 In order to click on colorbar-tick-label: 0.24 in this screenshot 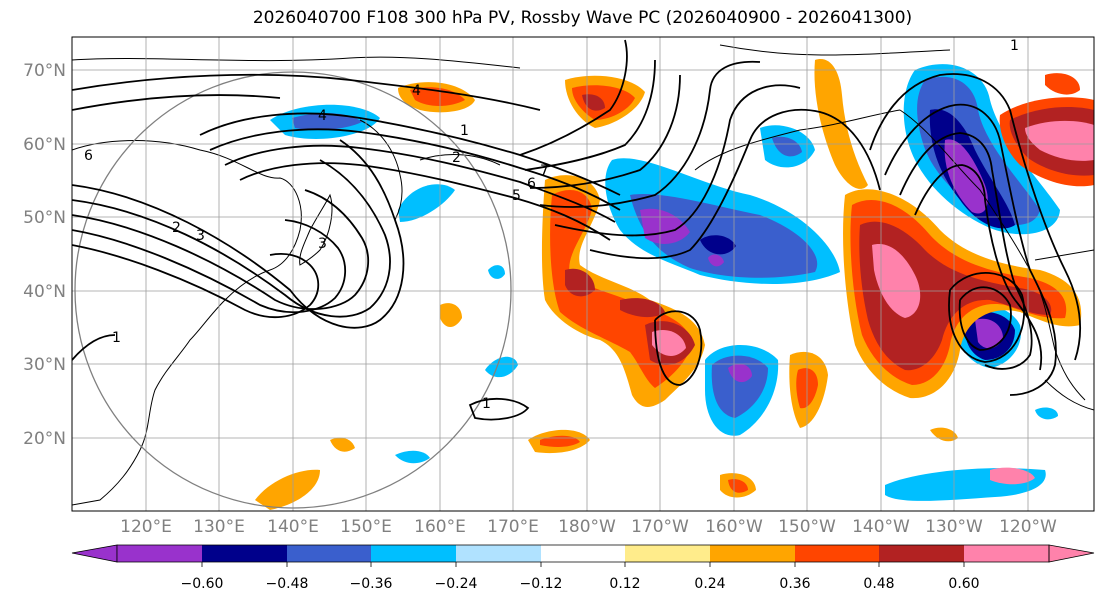, I will do `click(710, 584)`.